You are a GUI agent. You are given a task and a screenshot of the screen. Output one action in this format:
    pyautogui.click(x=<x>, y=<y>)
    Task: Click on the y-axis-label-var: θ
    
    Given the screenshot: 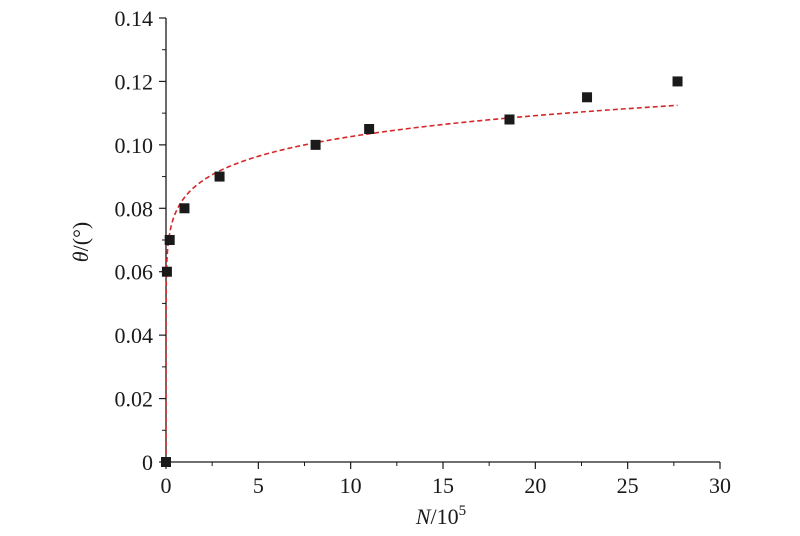 What is the action you would take?
    pyautogui.click(x=80, y=256)
    